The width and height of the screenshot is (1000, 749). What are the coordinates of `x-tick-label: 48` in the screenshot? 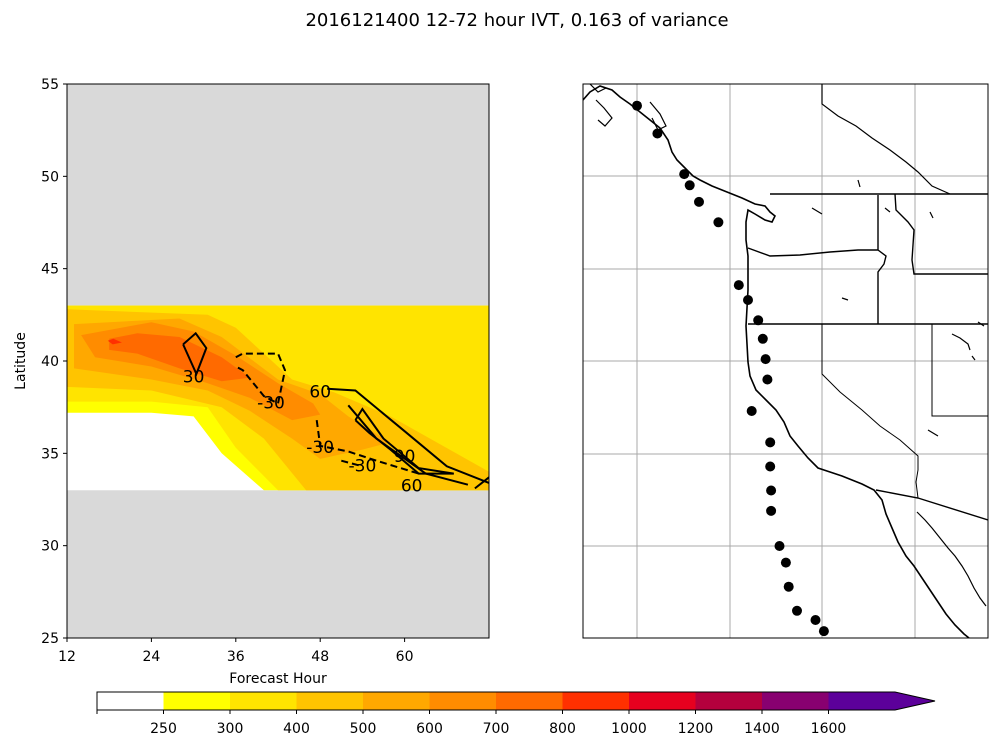 It's located at (320, 657).